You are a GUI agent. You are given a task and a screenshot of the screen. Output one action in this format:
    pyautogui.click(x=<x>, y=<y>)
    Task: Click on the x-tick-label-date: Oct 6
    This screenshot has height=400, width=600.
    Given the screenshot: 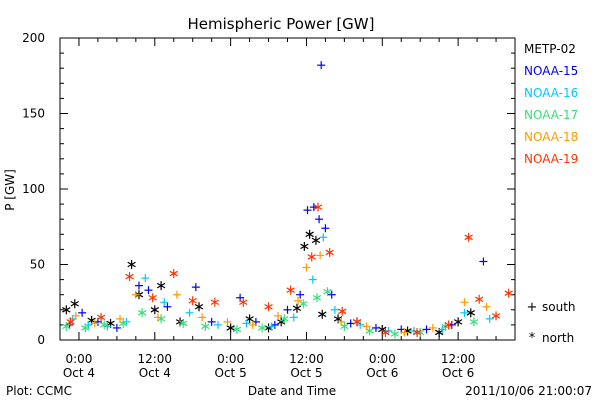 What is the action you would take?
    pyautogui.click(x=458, y=373)
    